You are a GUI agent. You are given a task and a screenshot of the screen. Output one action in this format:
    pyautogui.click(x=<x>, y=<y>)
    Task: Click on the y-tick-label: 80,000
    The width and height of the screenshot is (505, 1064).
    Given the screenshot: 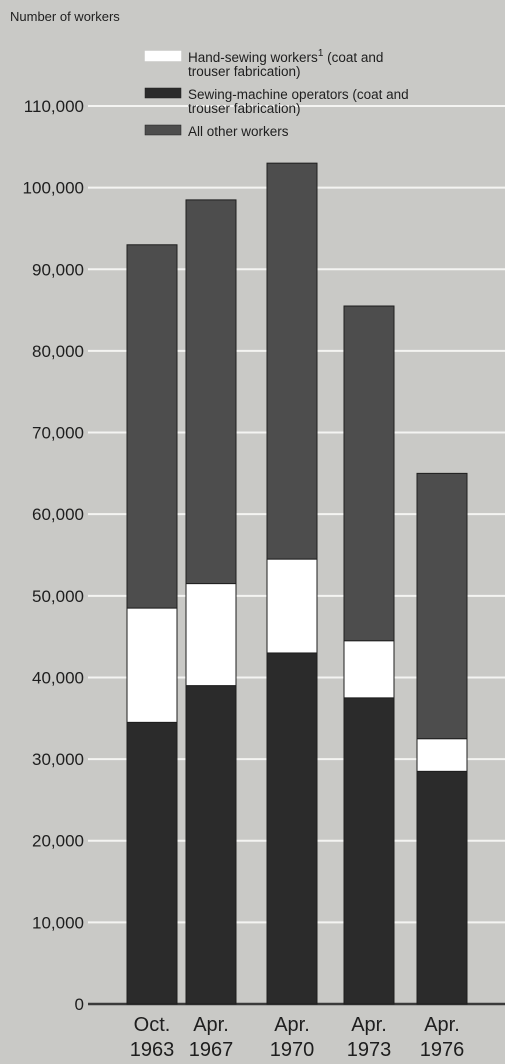 What is the action you would take?
    pyautogui.click(x=58, y=351)
    